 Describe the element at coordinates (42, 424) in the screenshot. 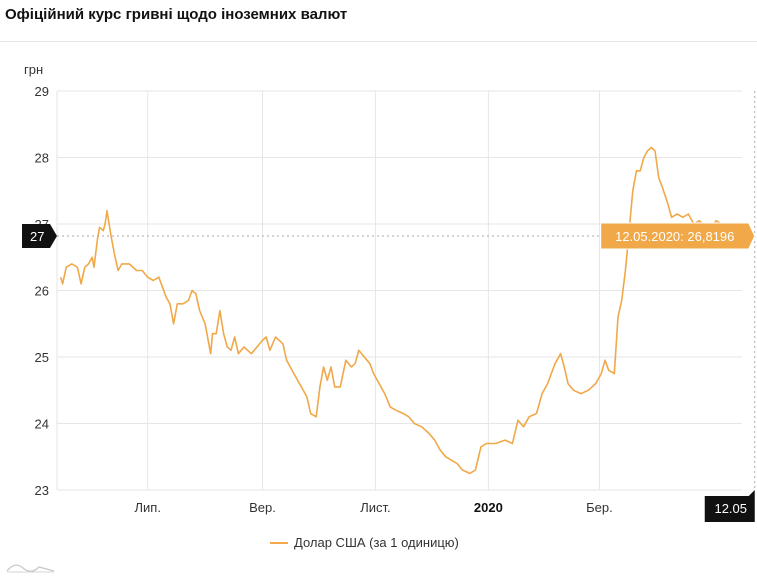

I see `y-tick-label: 24` at that location.